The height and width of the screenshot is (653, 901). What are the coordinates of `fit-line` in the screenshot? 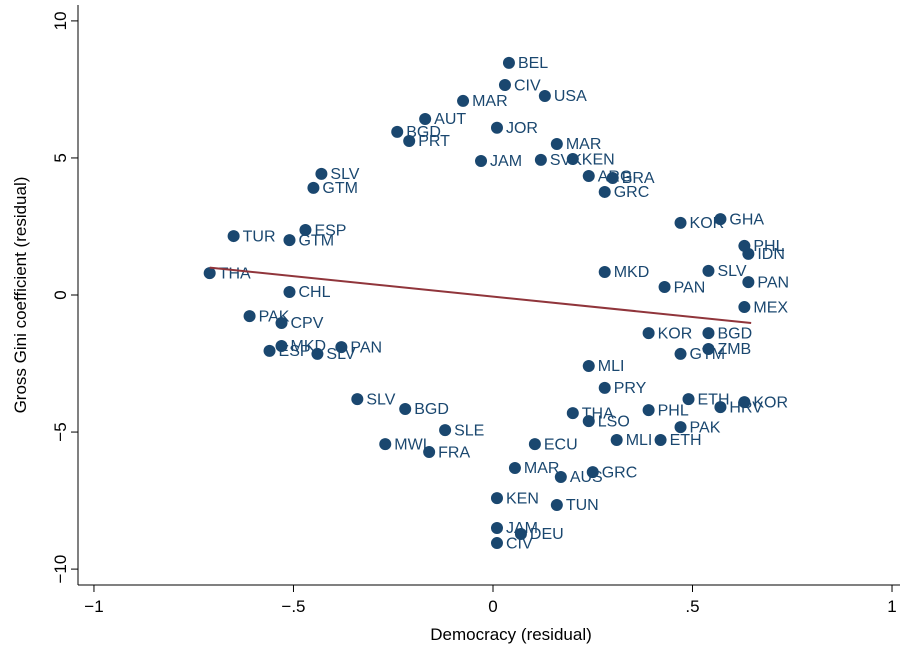 It's located at (480, 295).